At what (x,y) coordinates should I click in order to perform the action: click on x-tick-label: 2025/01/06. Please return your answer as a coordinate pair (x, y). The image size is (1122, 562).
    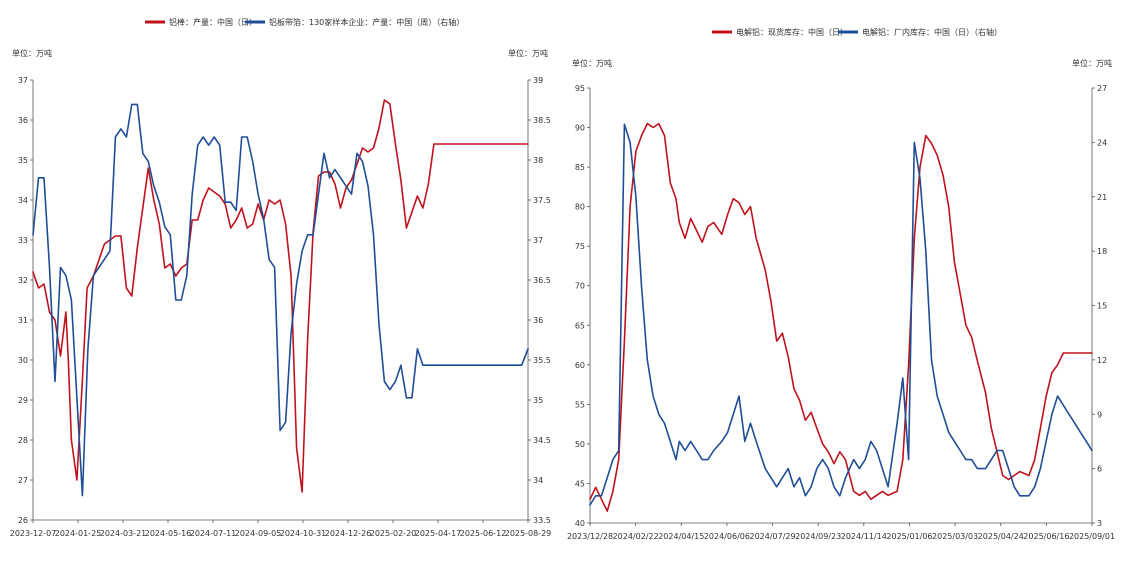
    Looking at the image, I should click on (909, 536).